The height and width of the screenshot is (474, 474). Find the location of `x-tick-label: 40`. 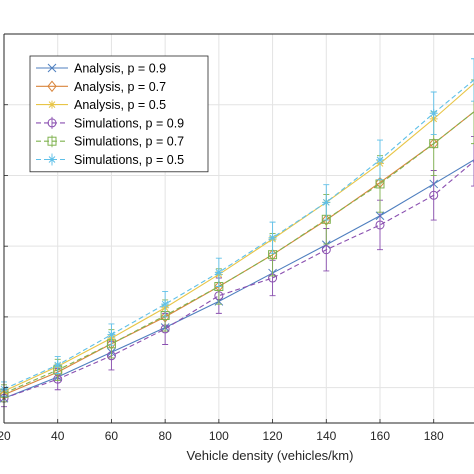

x-tick-label: 40 is located at coordinates (58, 436).